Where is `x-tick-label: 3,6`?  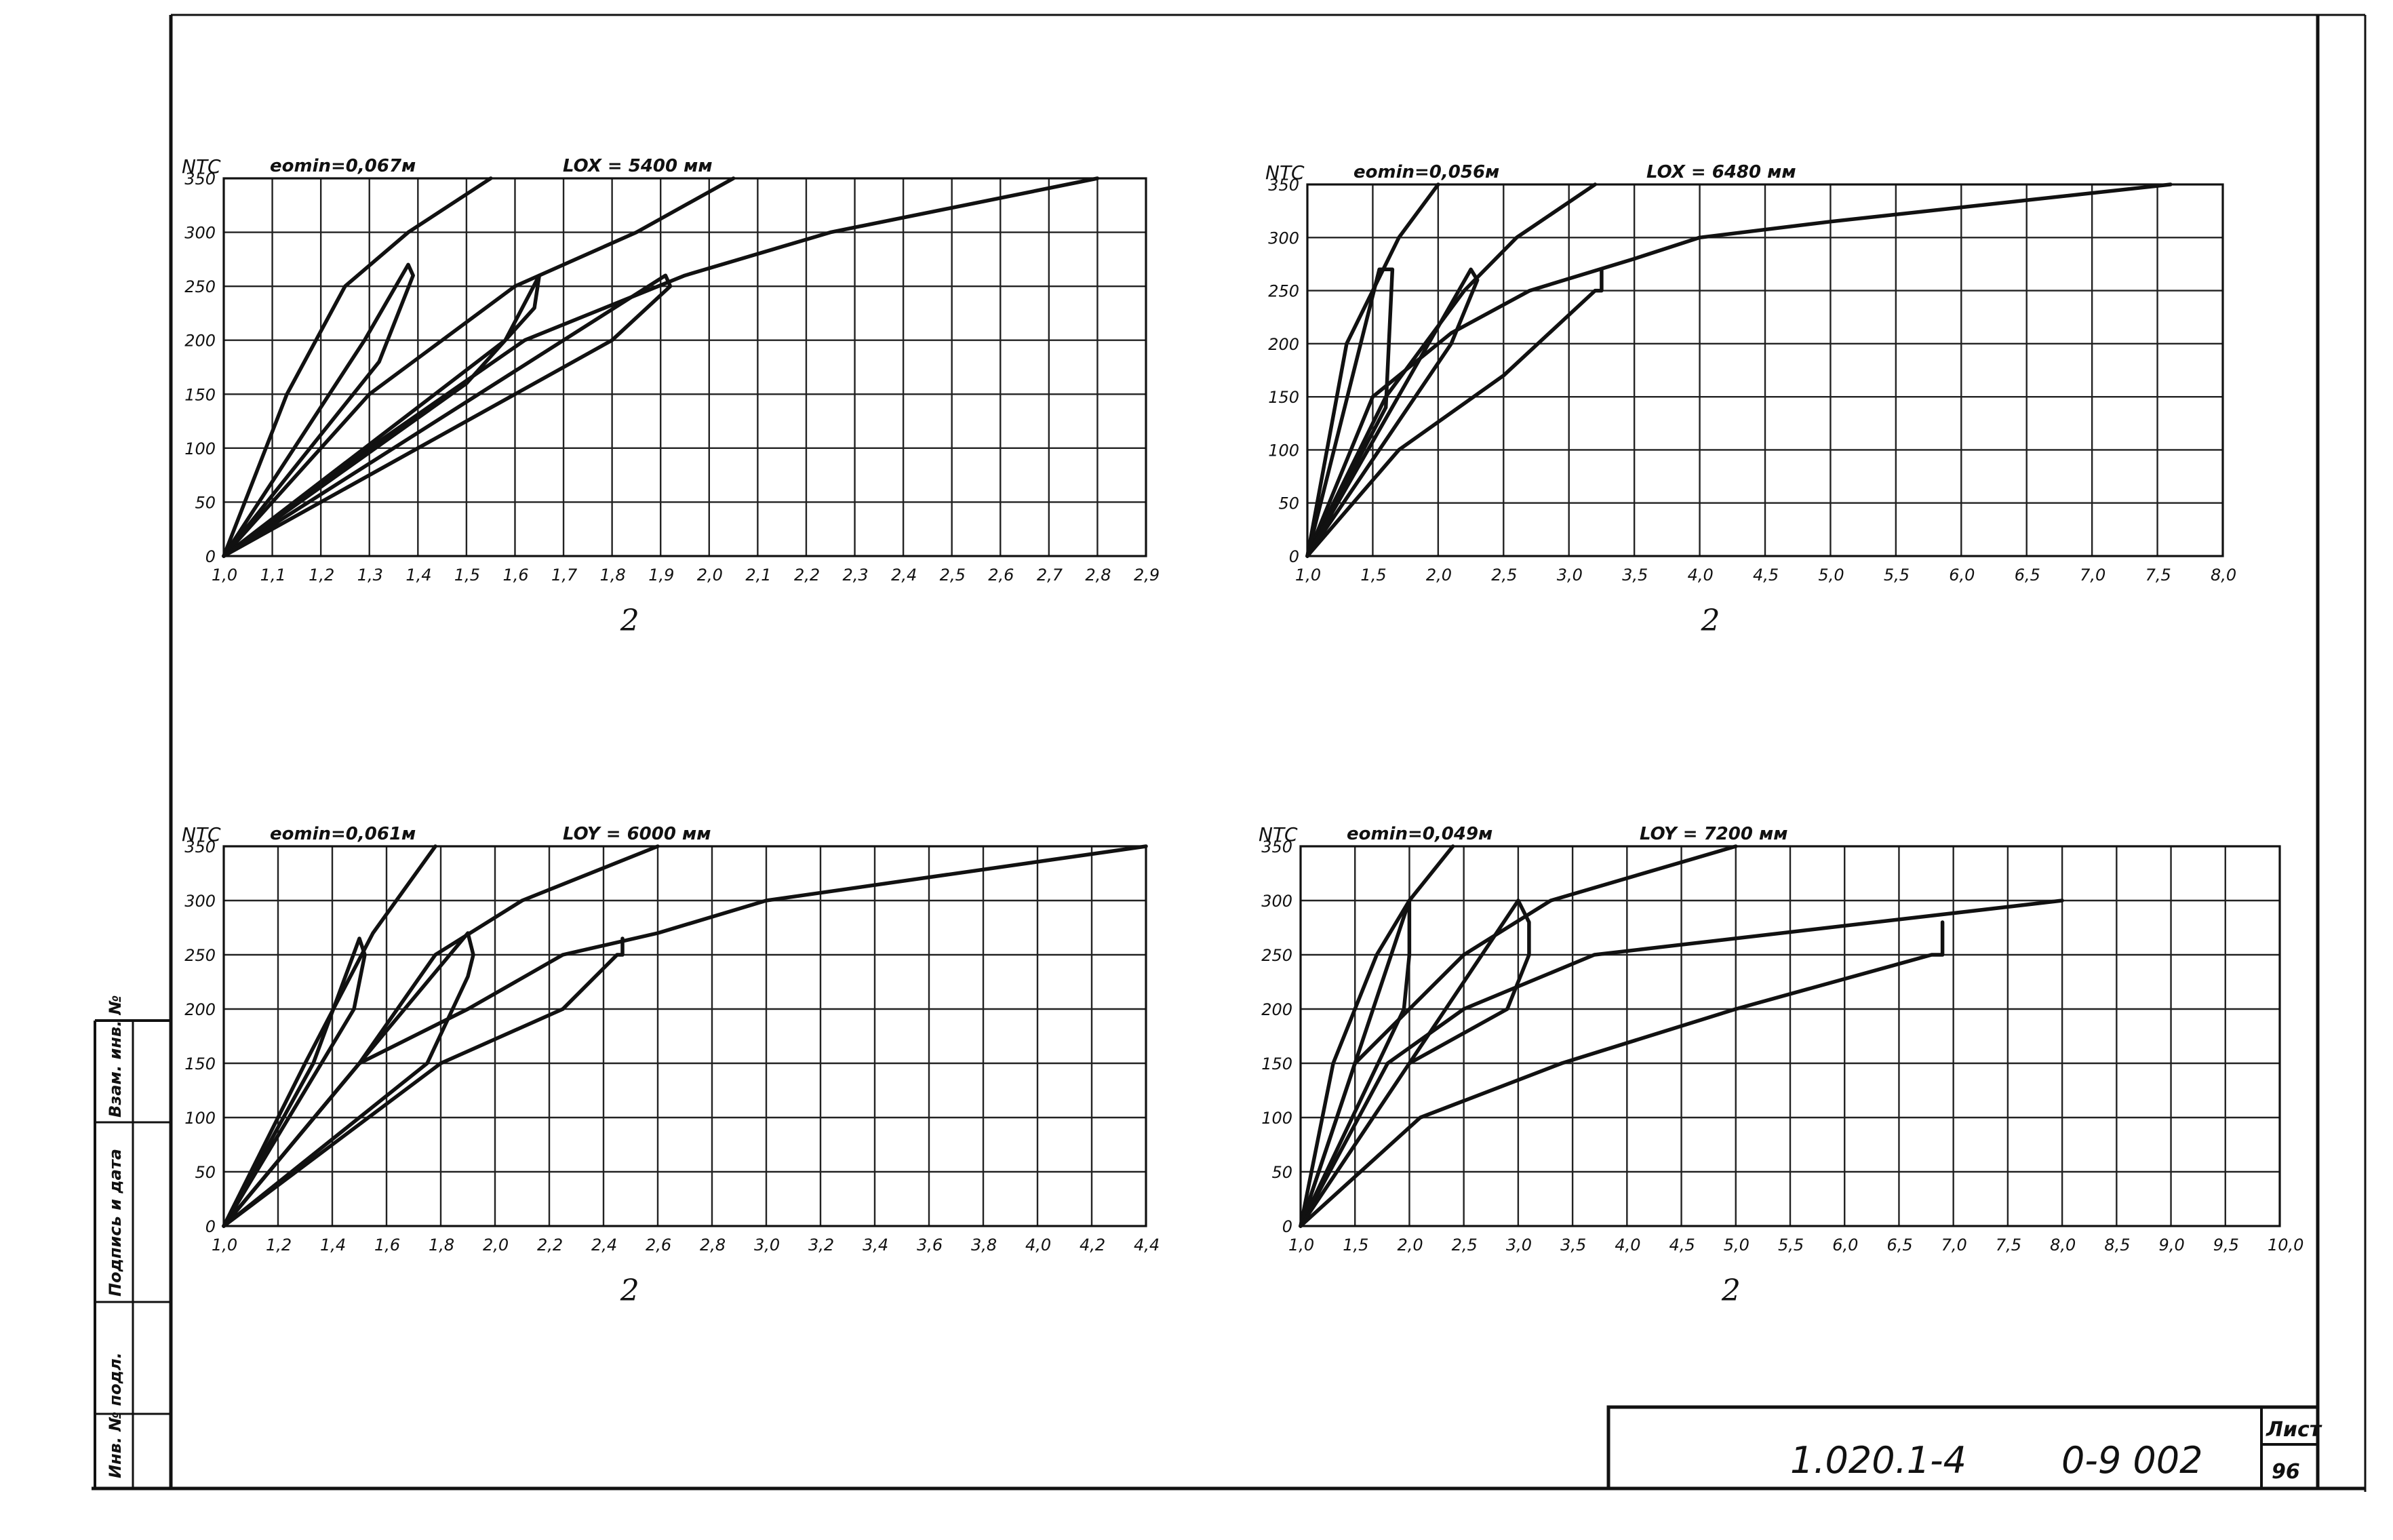 x-tick-label: 3,6 is located at coordinates (930, 1245).